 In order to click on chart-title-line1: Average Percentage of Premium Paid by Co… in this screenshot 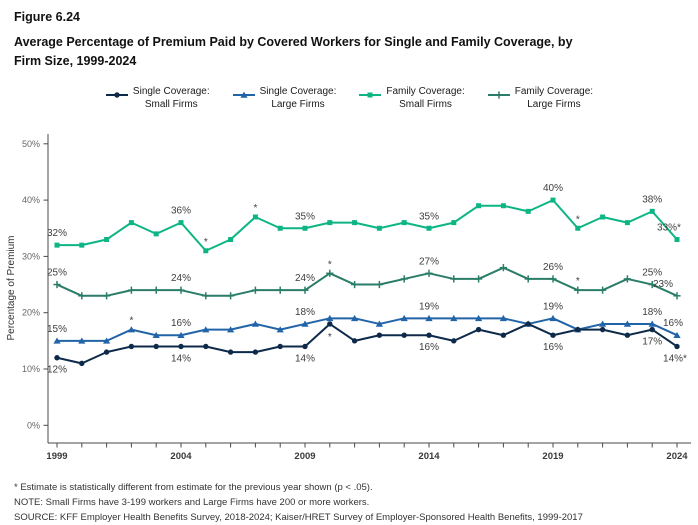, I will do `click(293, 42)`.